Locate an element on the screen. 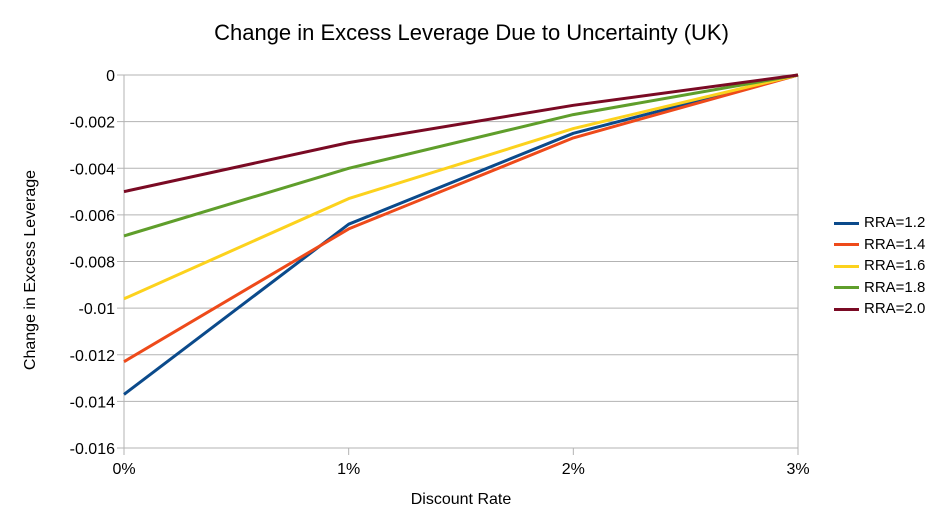 The width and height of the screenshot is (943, 530). legend-label: RRA=1.8 is located at coordinates (895, 287).